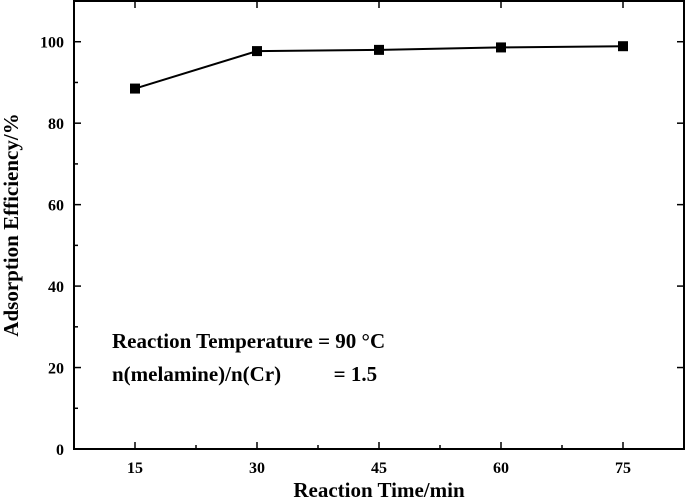  What do you see at coordinates (623, 468) in the screenshot?
I see `x-tick-label: 75` at bounding box center [623, 468].